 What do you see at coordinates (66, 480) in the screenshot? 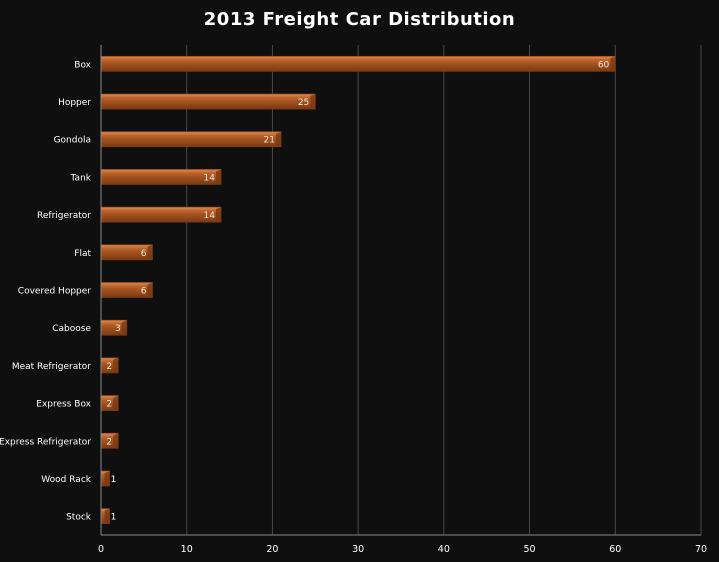
I see `category-label: Wood Rack` at bounding box center [66, 480].